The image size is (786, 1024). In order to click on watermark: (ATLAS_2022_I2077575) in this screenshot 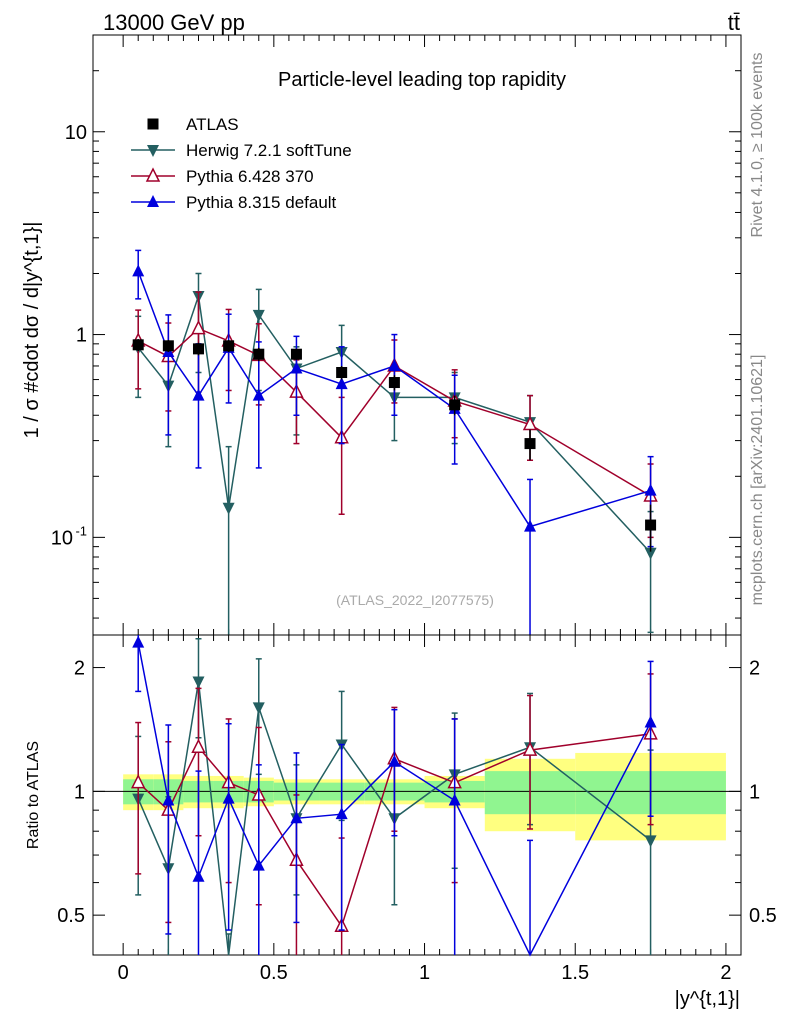, I will do `click(415, 600)`.